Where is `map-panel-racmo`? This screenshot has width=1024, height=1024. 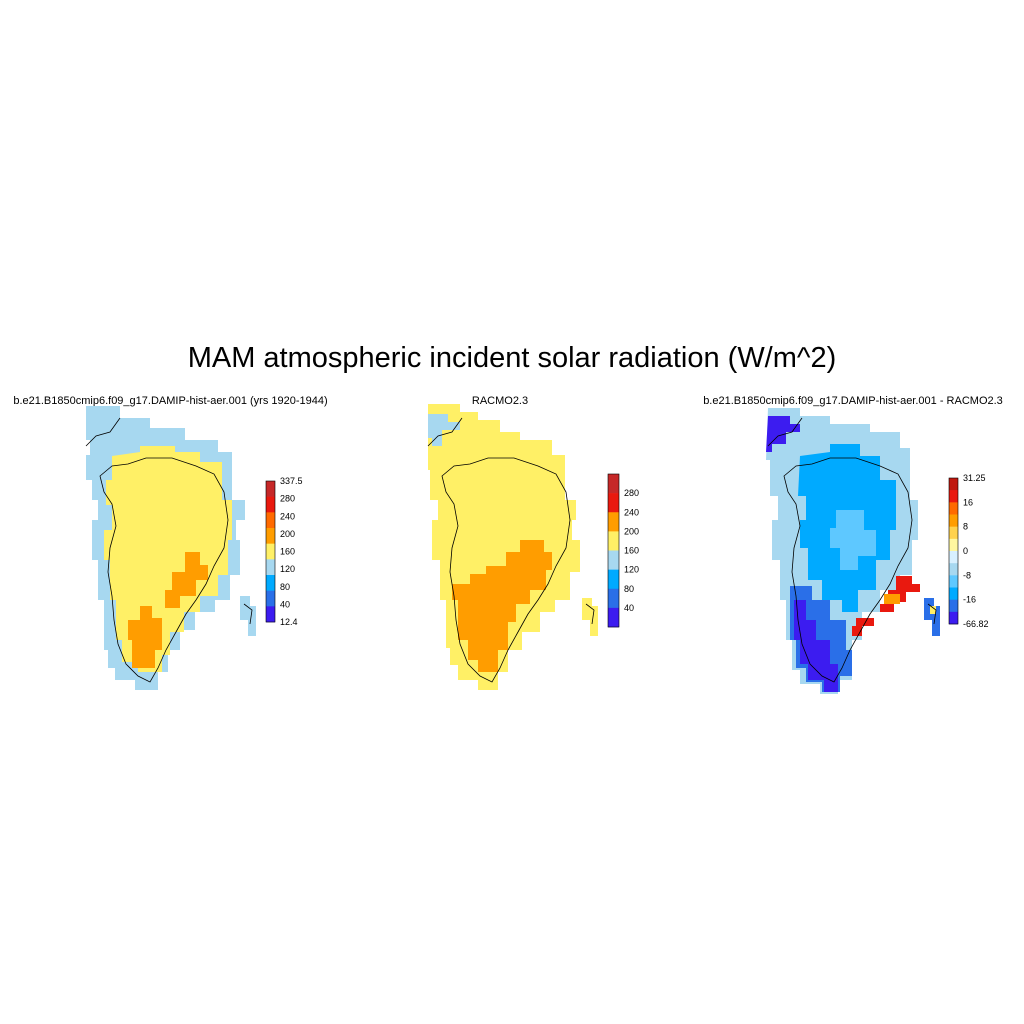 map-panel-racmo is located at coordinates (512, 547).